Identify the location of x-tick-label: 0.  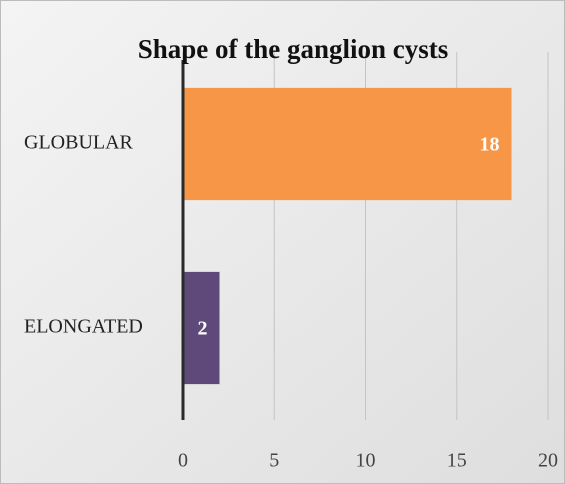
(183, 461).